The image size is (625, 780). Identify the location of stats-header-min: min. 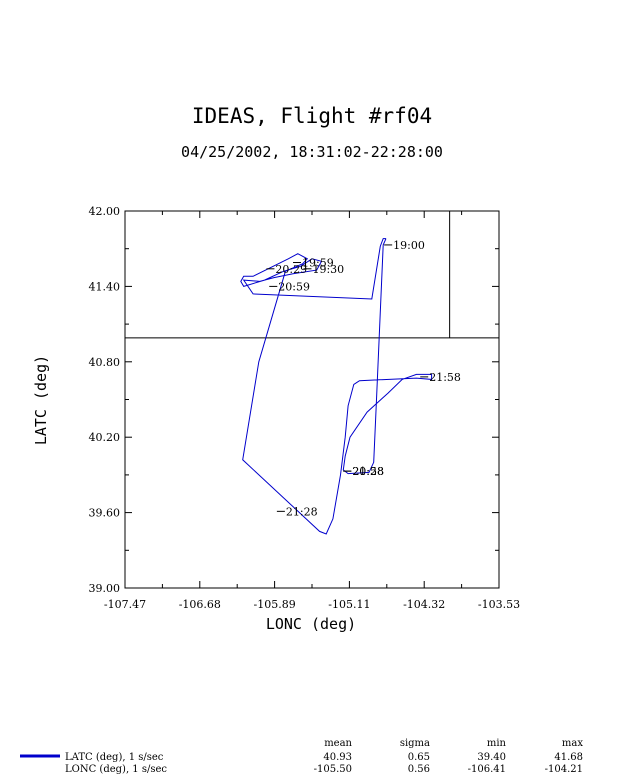
(497, 743).